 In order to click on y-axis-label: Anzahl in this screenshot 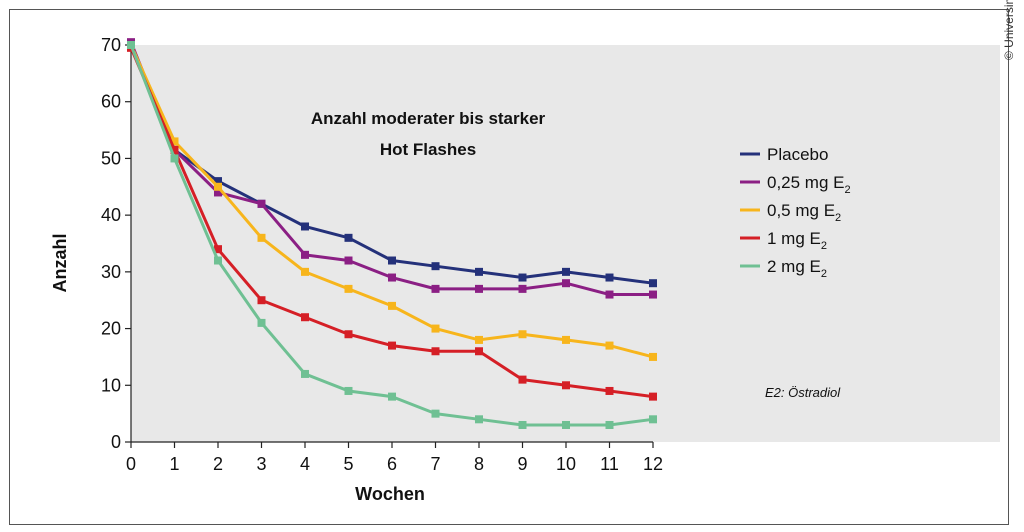, I will do `click(60, 262)`.